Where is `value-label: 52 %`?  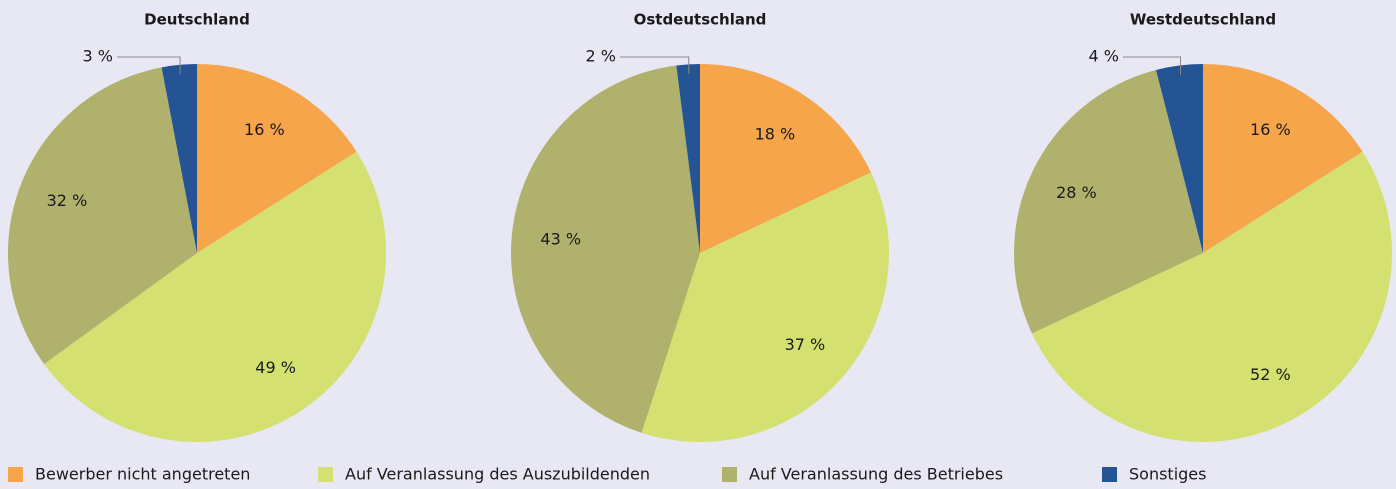
value-label: 52 % is located at coordinates (1270, 374).